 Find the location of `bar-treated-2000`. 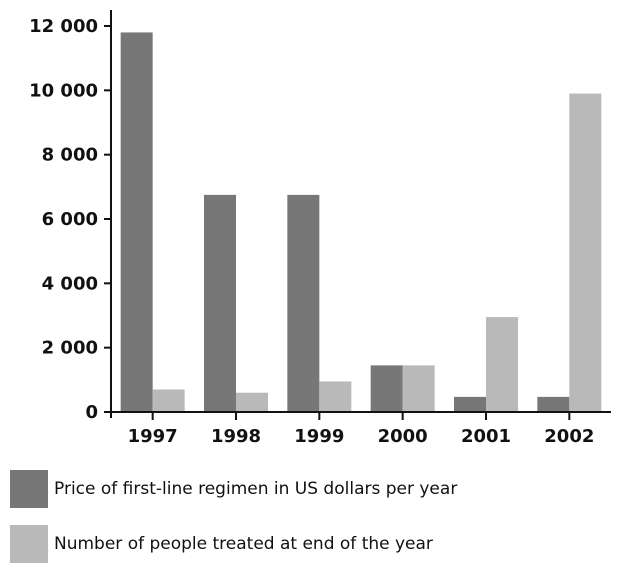

bar-treated-2000 is located at coordinates (418, 388).